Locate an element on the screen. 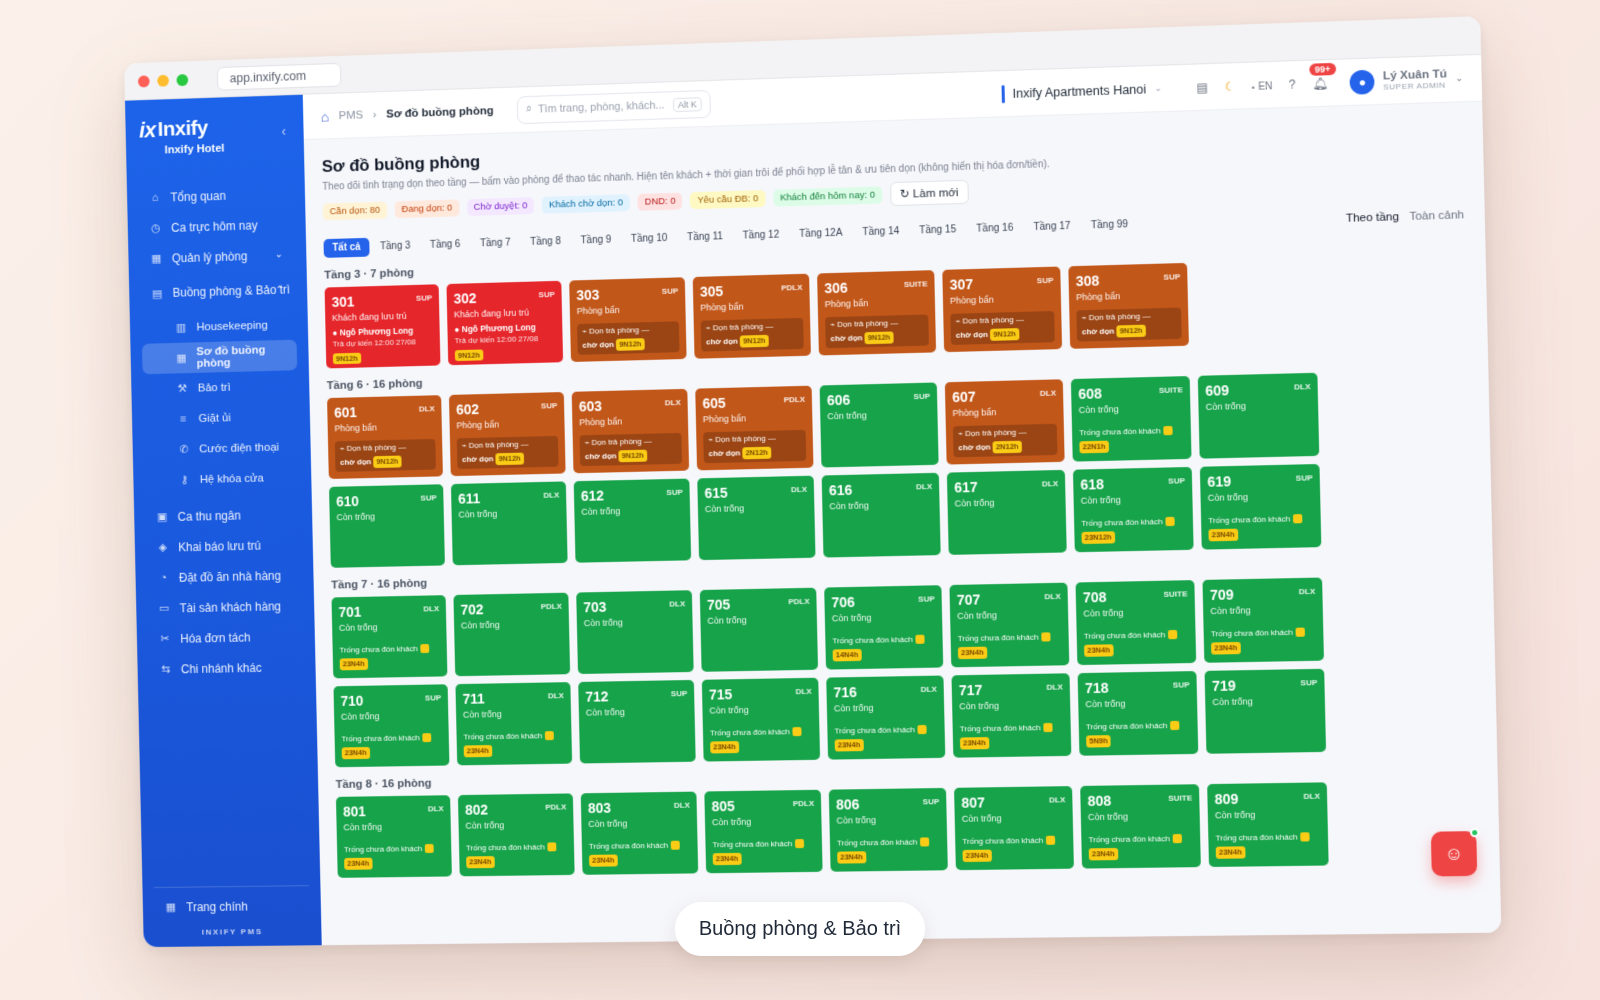 The image size is (1600, 1000). status-badge: Đang dọn: 0 is located at coordinates (427, 208).